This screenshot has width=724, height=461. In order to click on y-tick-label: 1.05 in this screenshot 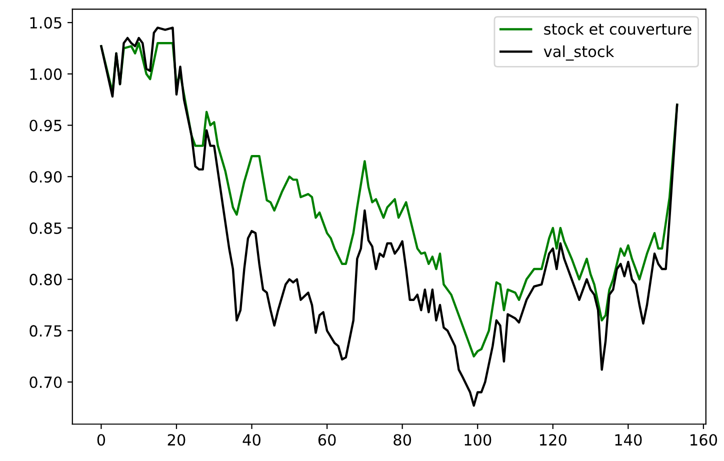, I will do `click(46, 23)`.